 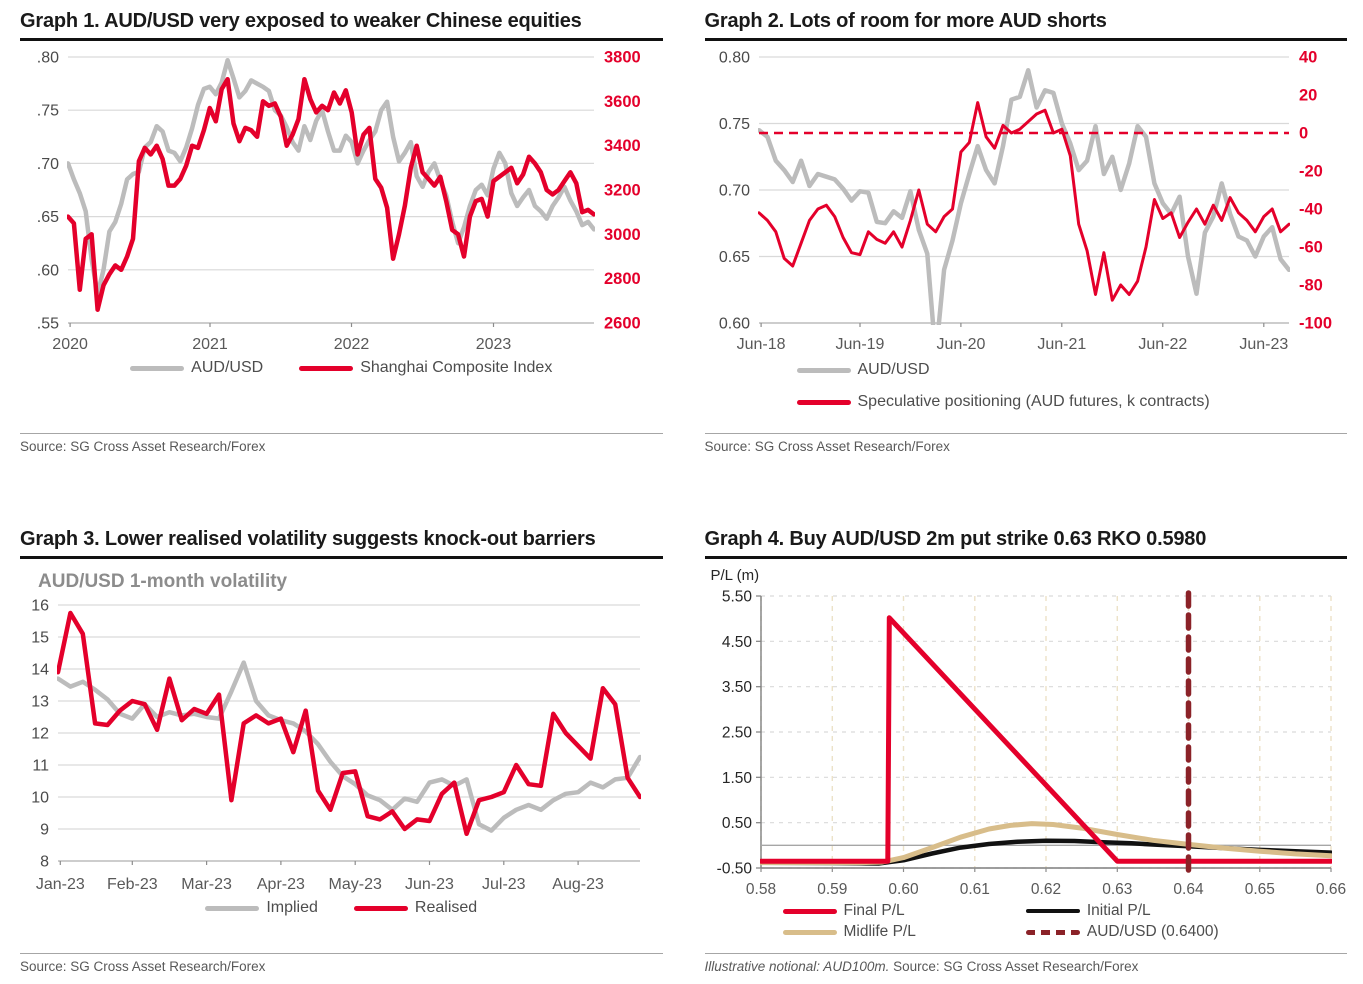 I want to click on graph1-source: Source: SG Cross Asset Research/Forex, so click(x=341, y=443).